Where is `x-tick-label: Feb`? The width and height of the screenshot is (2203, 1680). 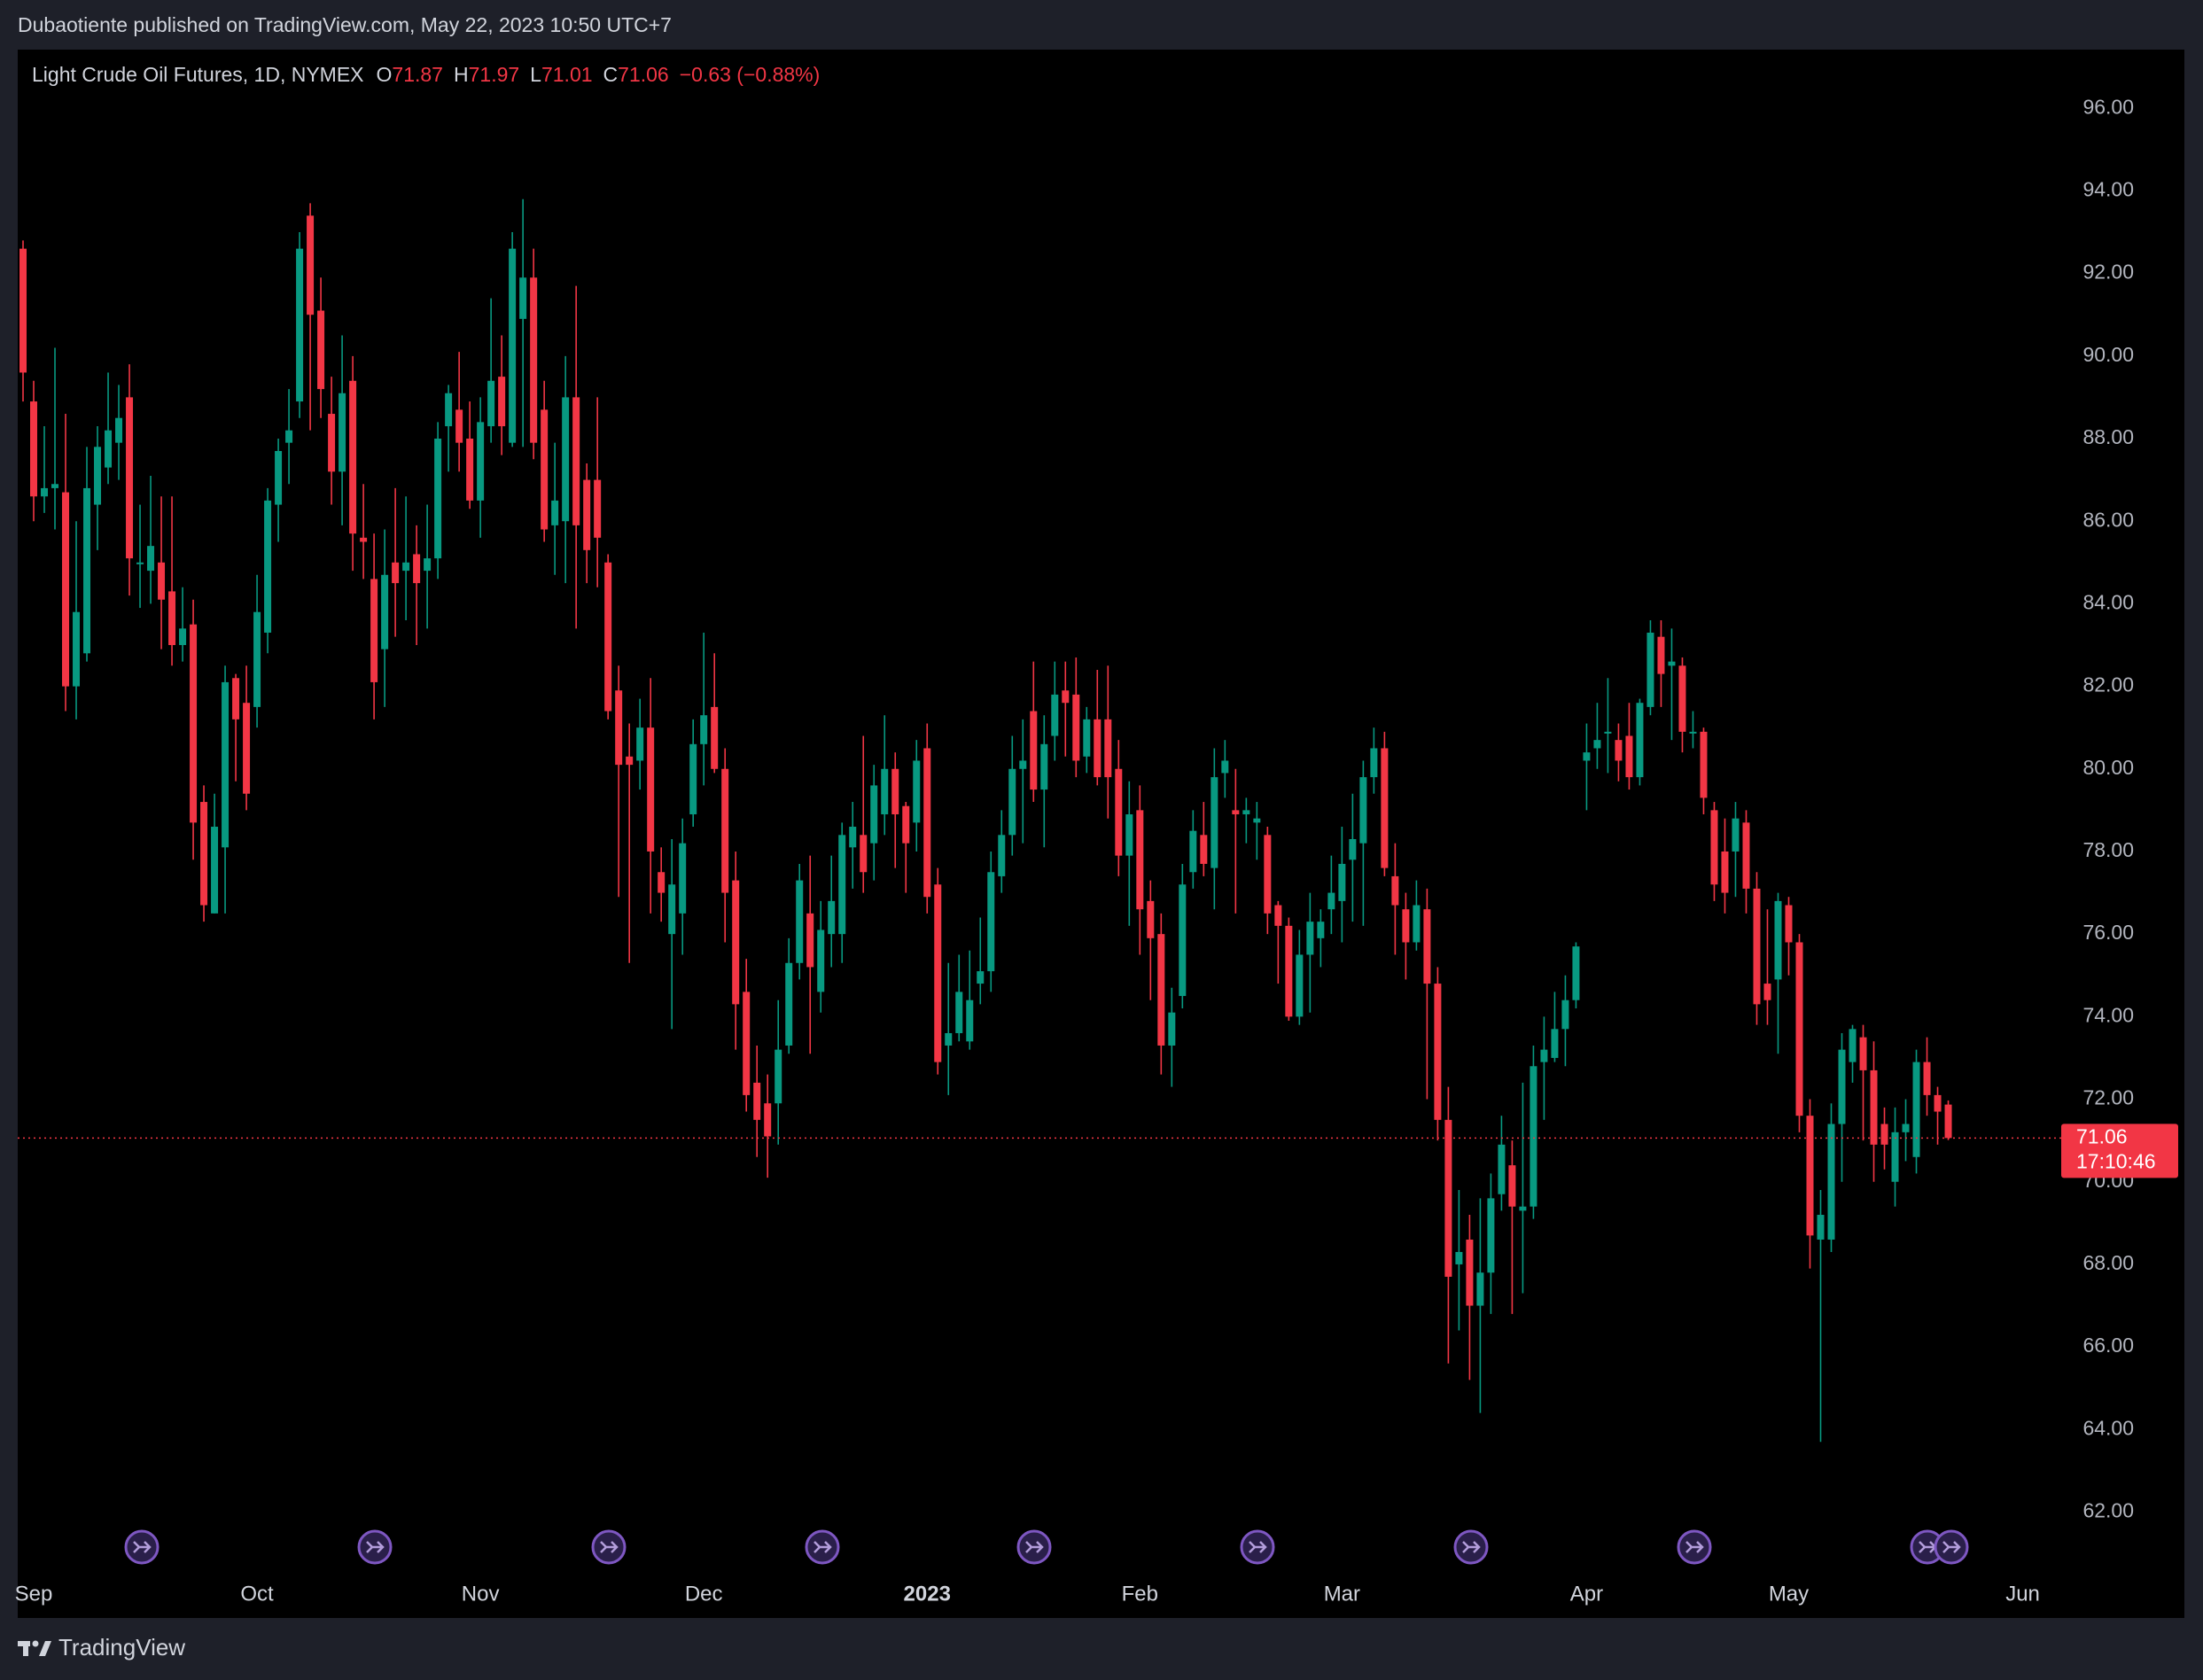
x-tick-label: Feb is located at coordinates (1140, 1594).